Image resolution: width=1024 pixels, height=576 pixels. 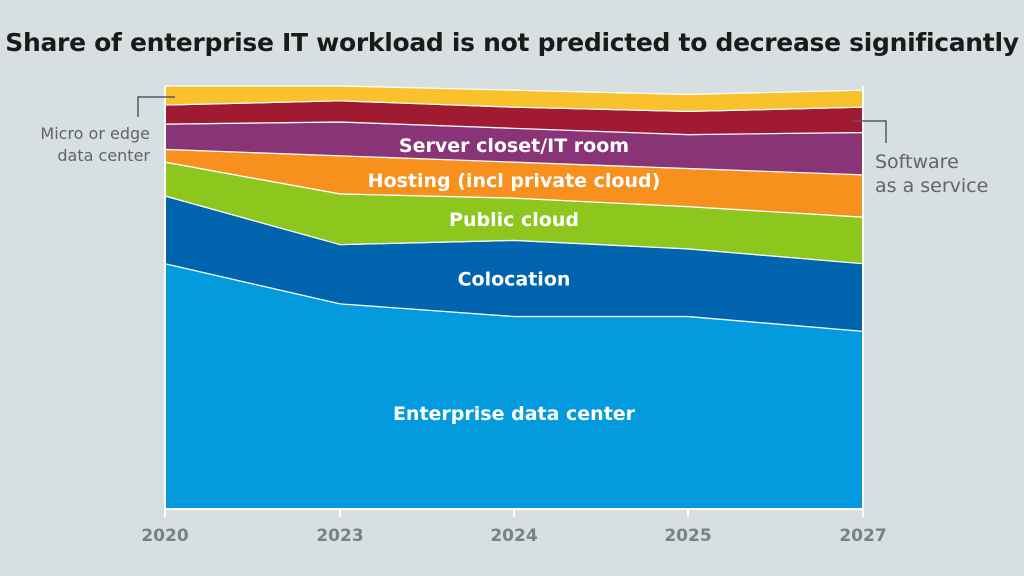 I want to click on label-hosting-incl-private-cloud: Hosting (incl private cloud), so click(x=514, y=181).